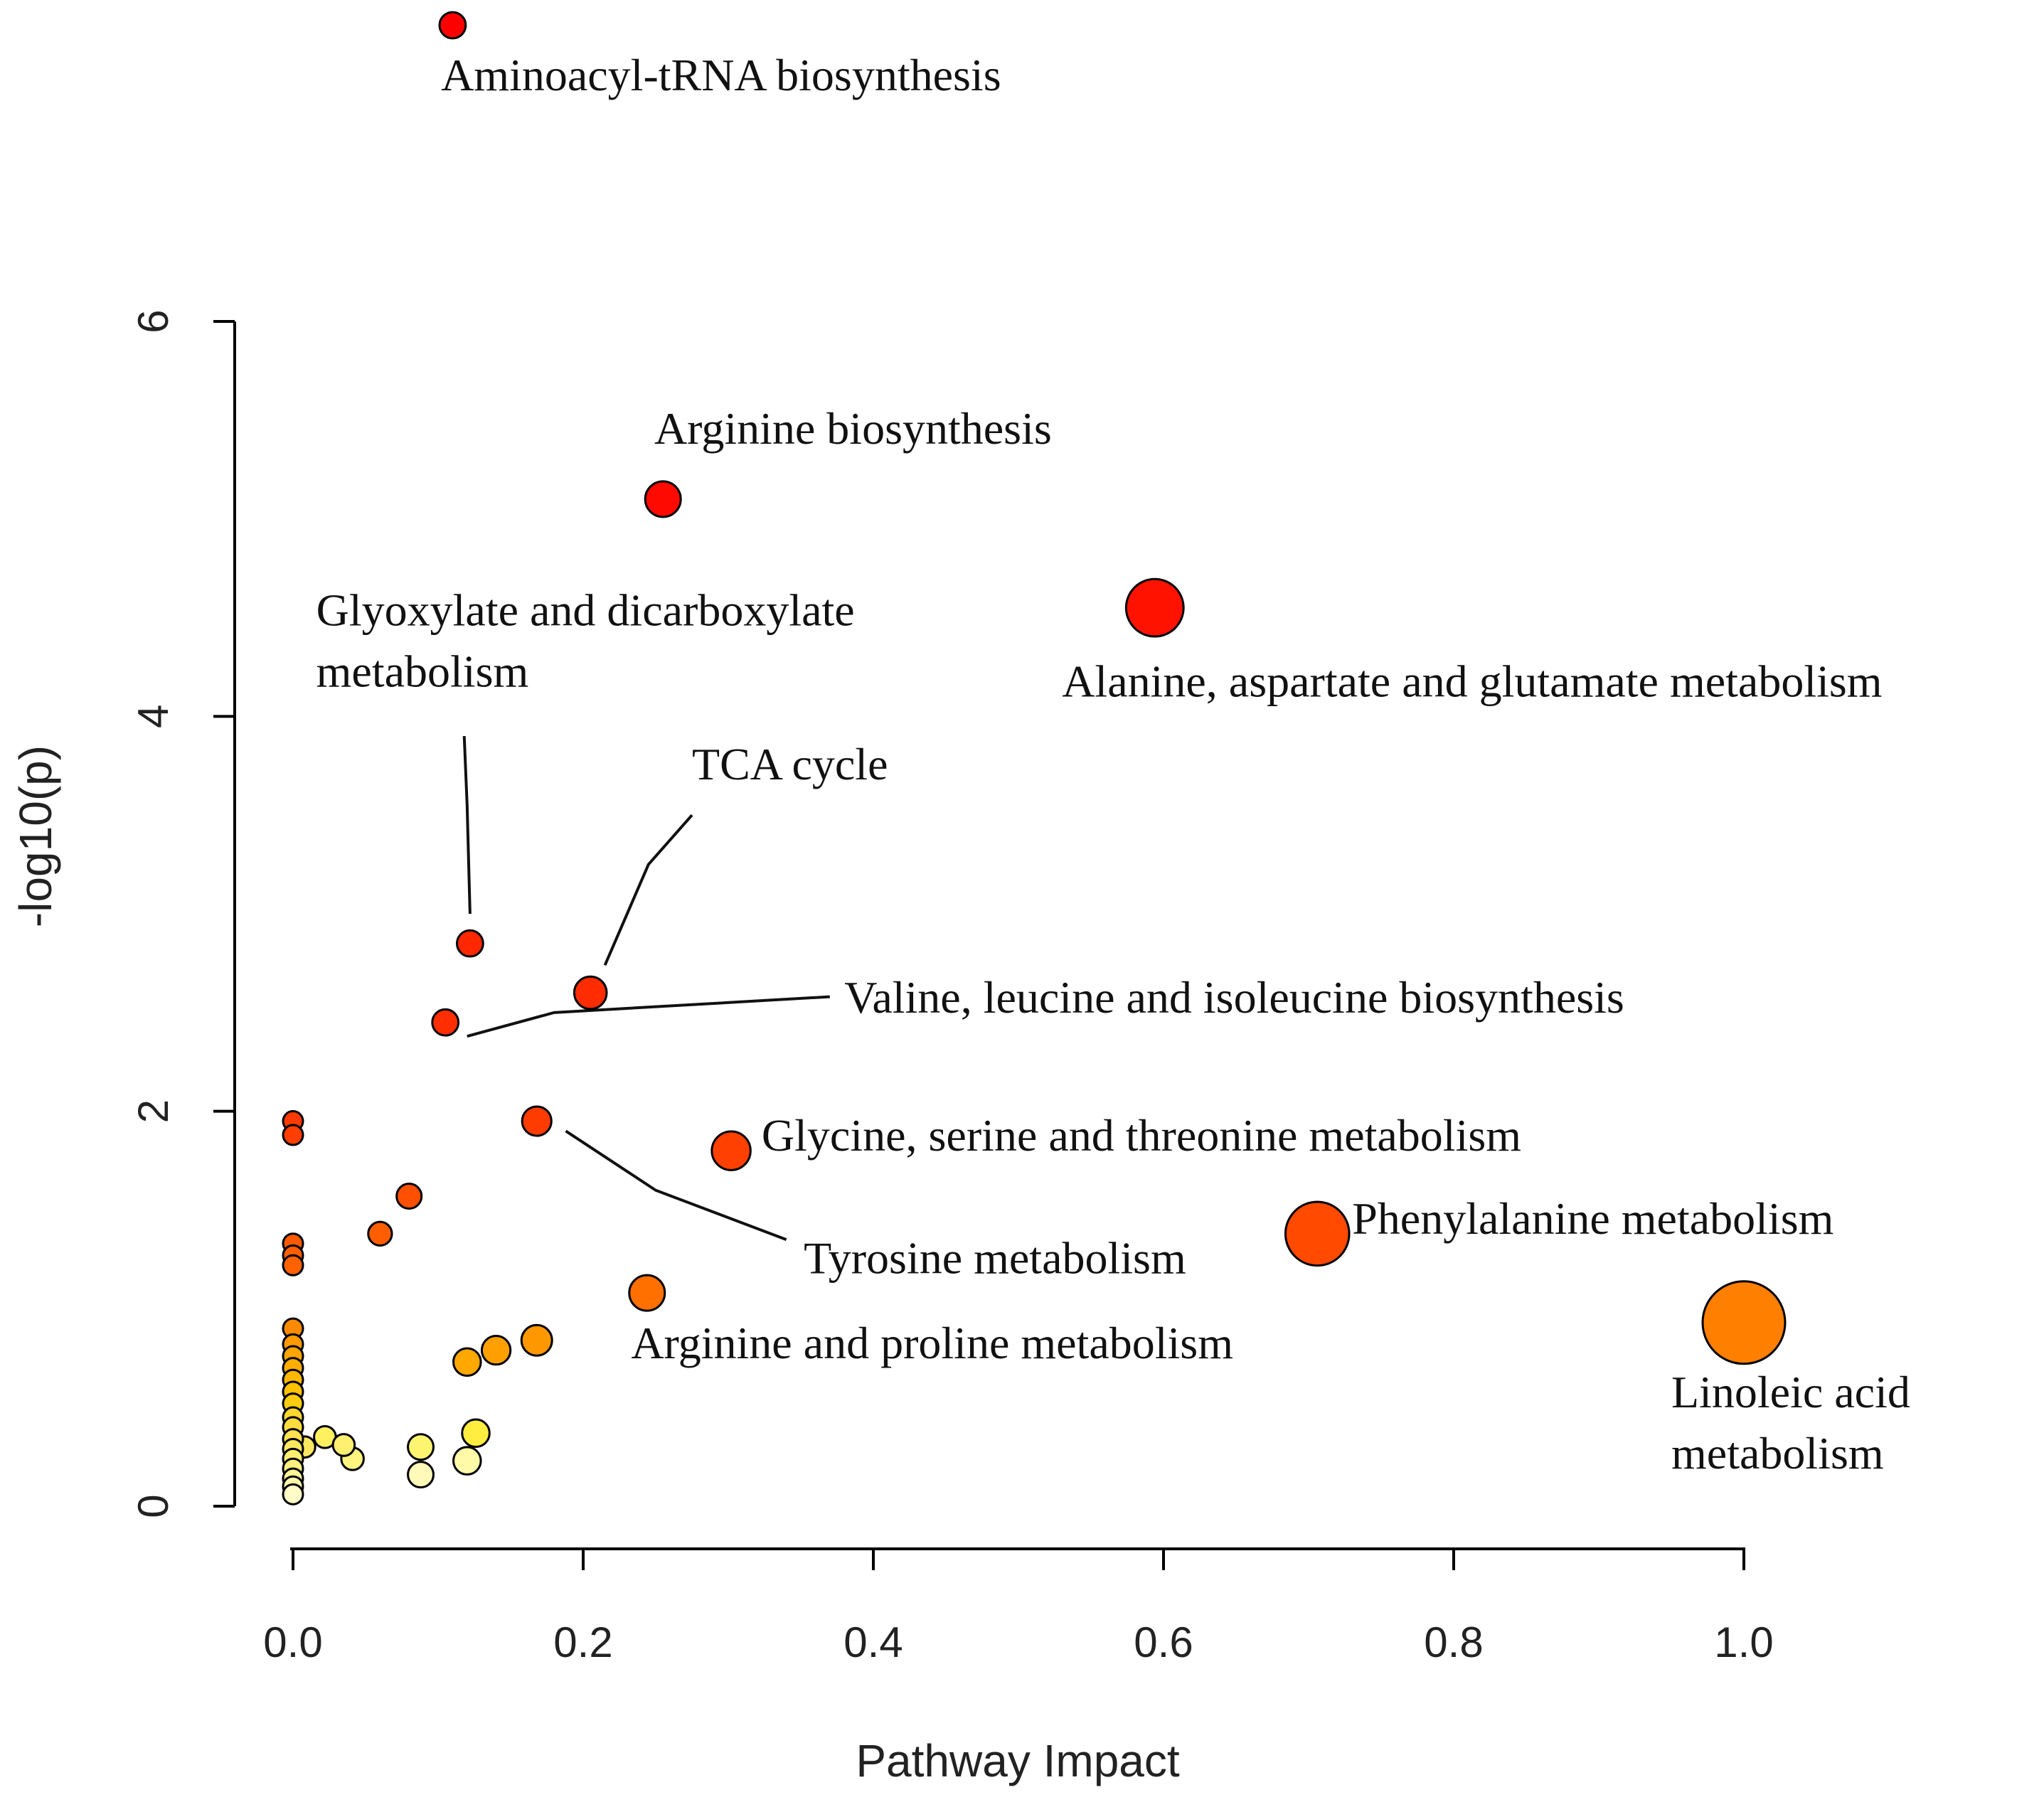 This screenshot has height=1807, width=2044. I want to click on x-tick-label: 0.2, so click(582, 1642).